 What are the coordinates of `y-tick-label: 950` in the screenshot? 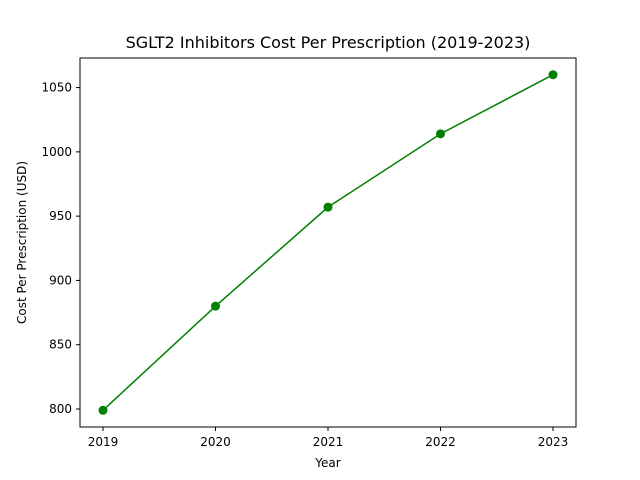 It's located at (60, 216).